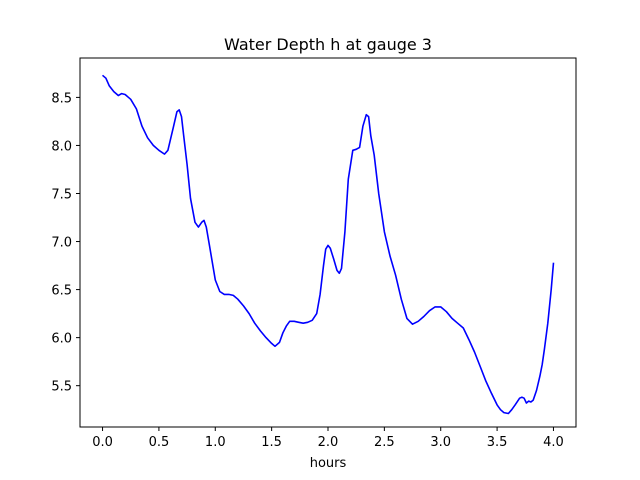 The height and width of the screenshot is (480, 640). What do you see at coordinates (159, 442) in the screenshot?
I see `x-tick-label: 0.5` at bounding box center [159, 442].